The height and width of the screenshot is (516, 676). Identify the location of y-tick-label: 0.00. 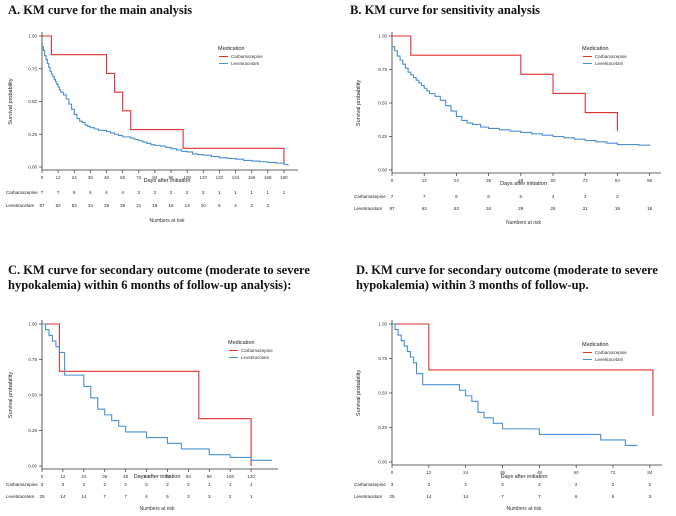
(32, 167).